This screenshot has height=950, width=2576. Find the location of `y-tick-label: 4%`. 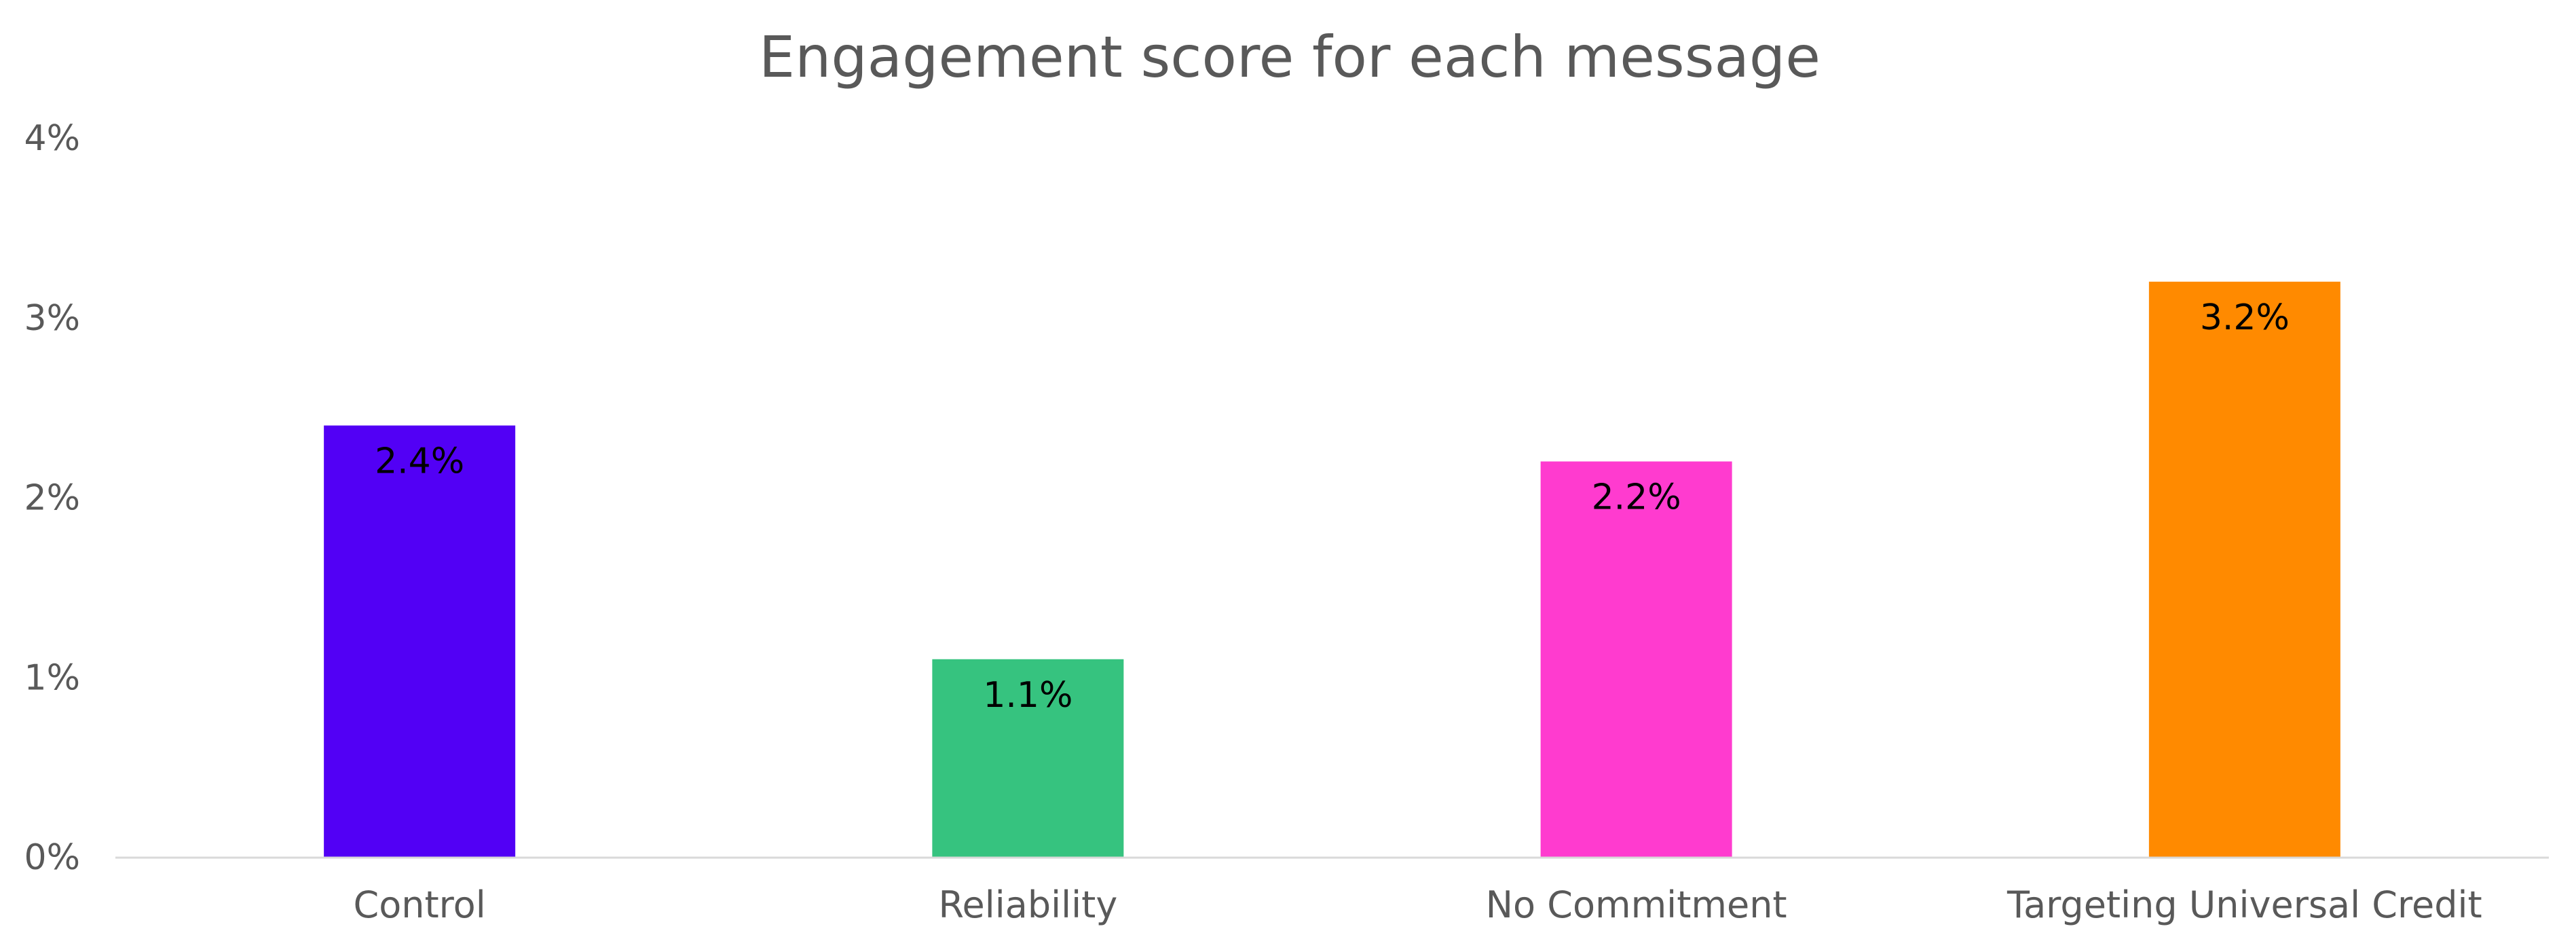

y-tick-label: 4% is located at coordinates (52, 139).